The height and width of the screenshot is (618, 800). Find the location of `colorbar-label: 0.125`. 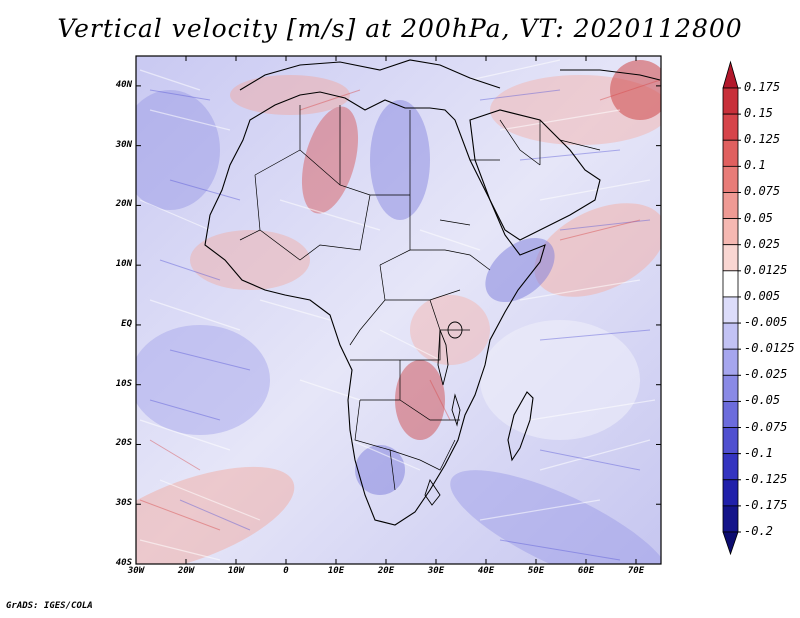

colorbar-label: 0.125 is located at coordinates (762, 139).